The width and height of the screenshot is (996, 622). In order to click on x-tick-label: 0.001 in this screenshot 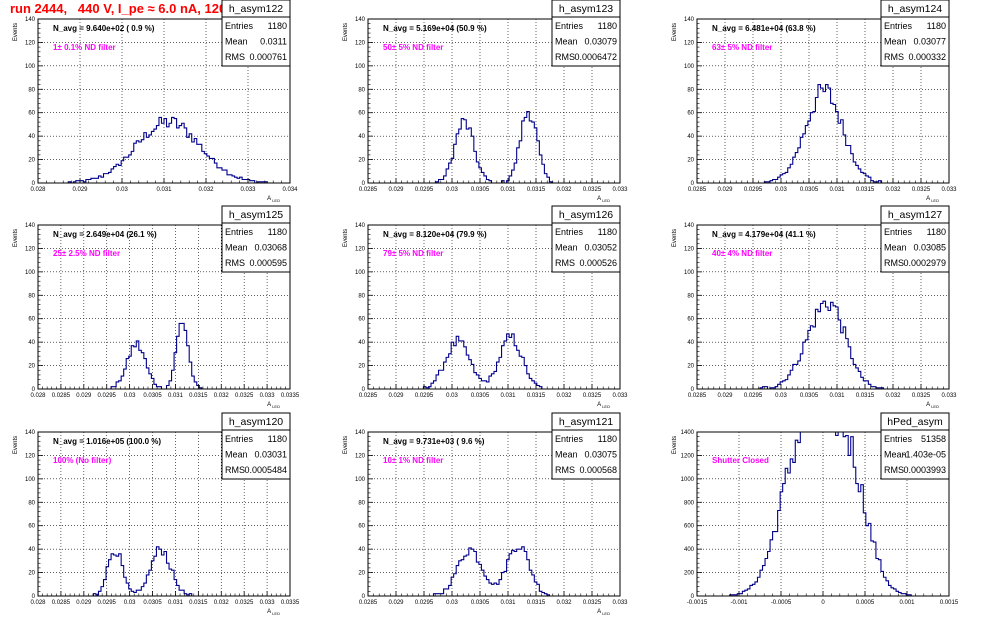, I will do `click(907, 603)`.